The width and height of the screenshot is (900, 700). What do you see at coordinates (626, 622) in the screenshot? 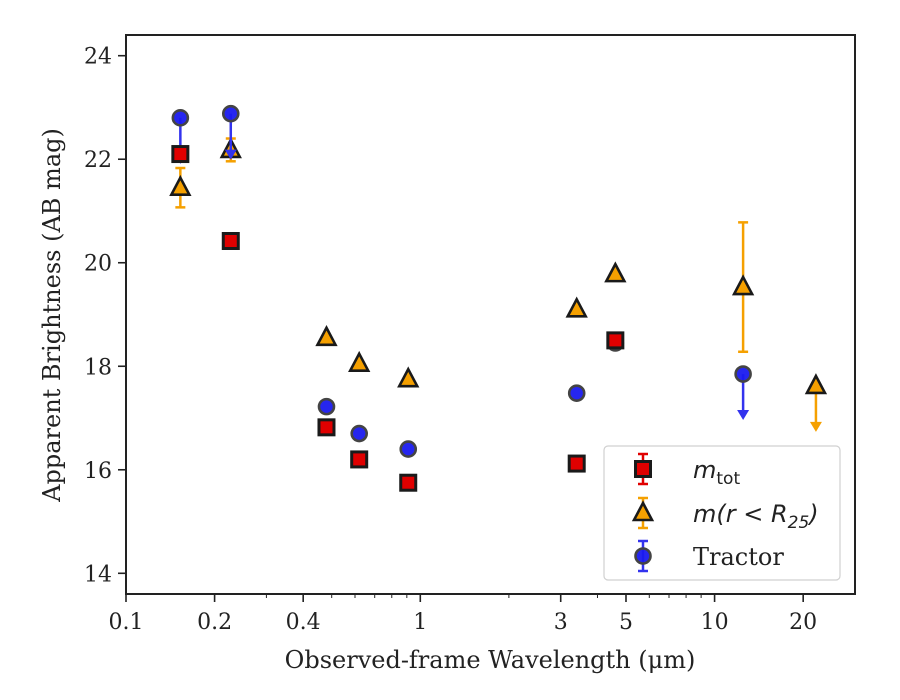
I see `x-tick-label: 5` at bounding box center [626, 622].